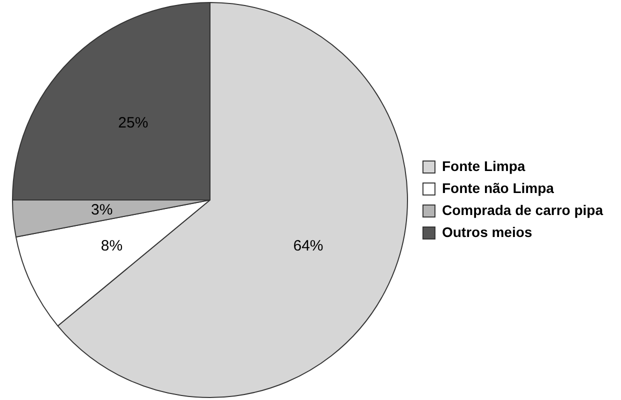  What do you see at coordinates (523, 210) in the screenshot?
I see `legend-label: Comprada de carro pipa` at bounding box center [523, 210].